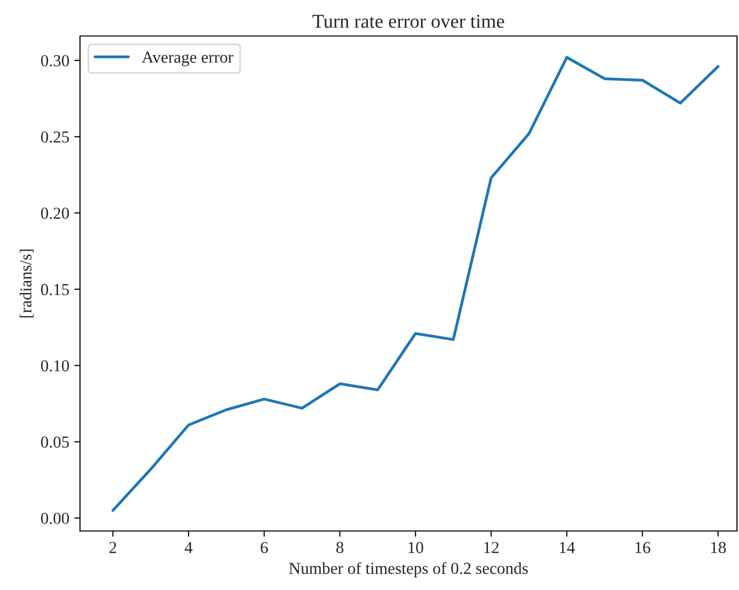  What do you see at coordinates (112, 547) in the screenshot?
I see `x-tick-label: 2` at bounding box center [112, 547].